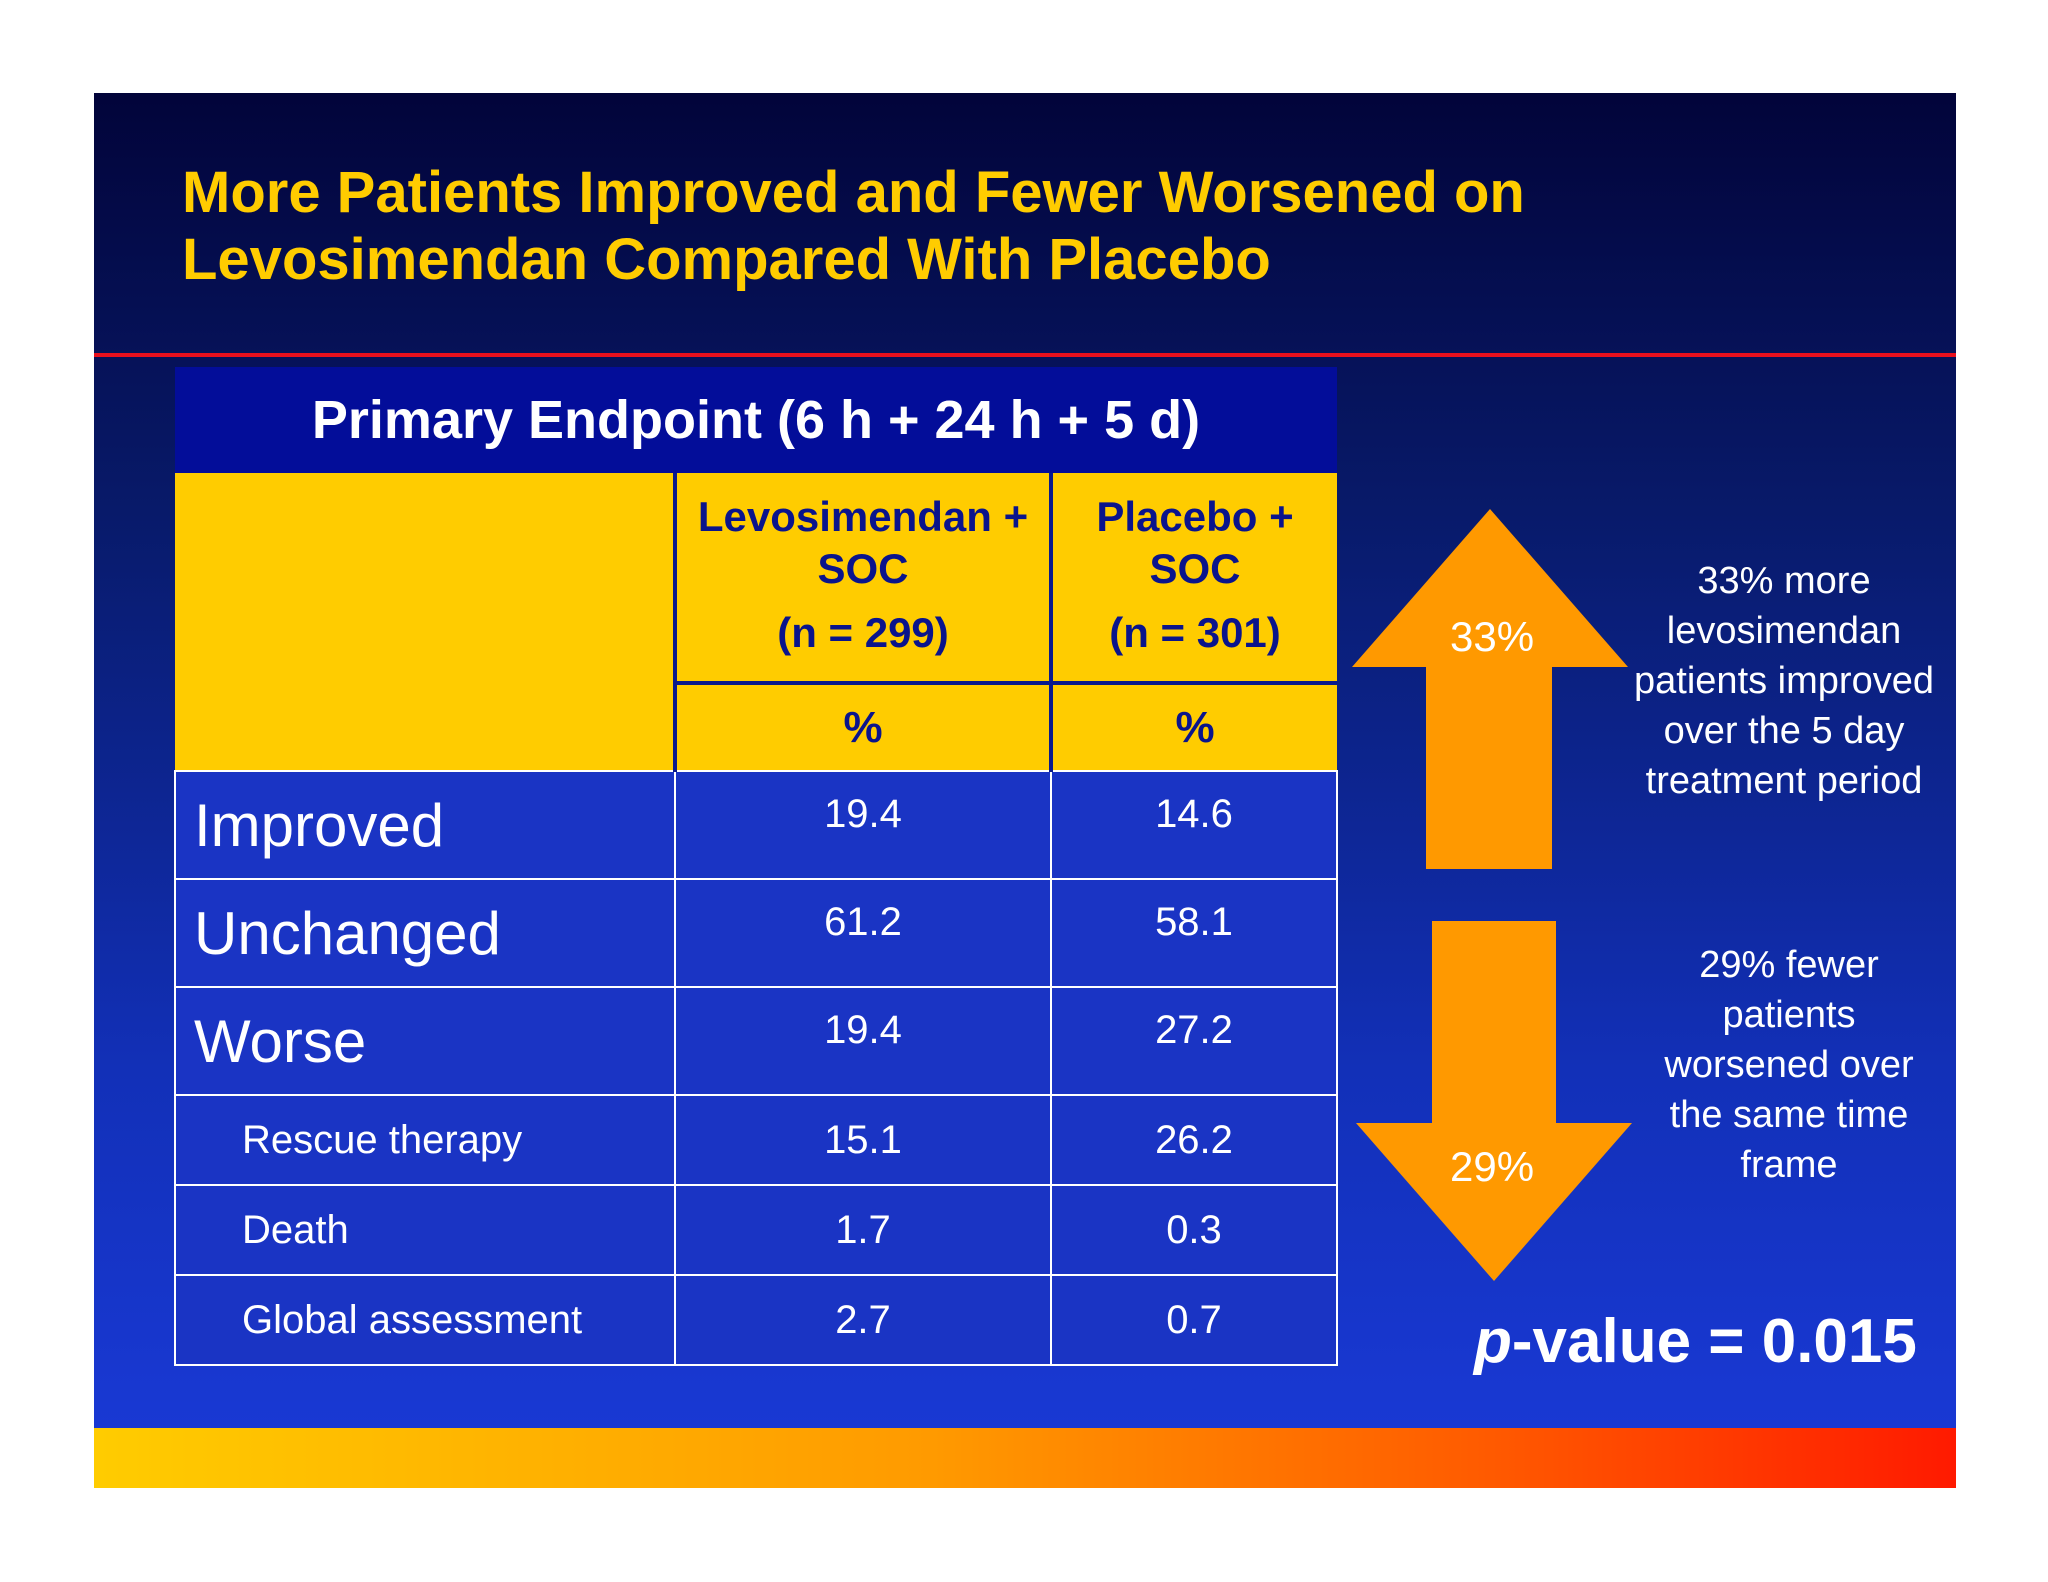 The height and width of the screenshot is (1582, 2048). I want to click on col-header-label: Placebo + SOC, so click(1195, 542).